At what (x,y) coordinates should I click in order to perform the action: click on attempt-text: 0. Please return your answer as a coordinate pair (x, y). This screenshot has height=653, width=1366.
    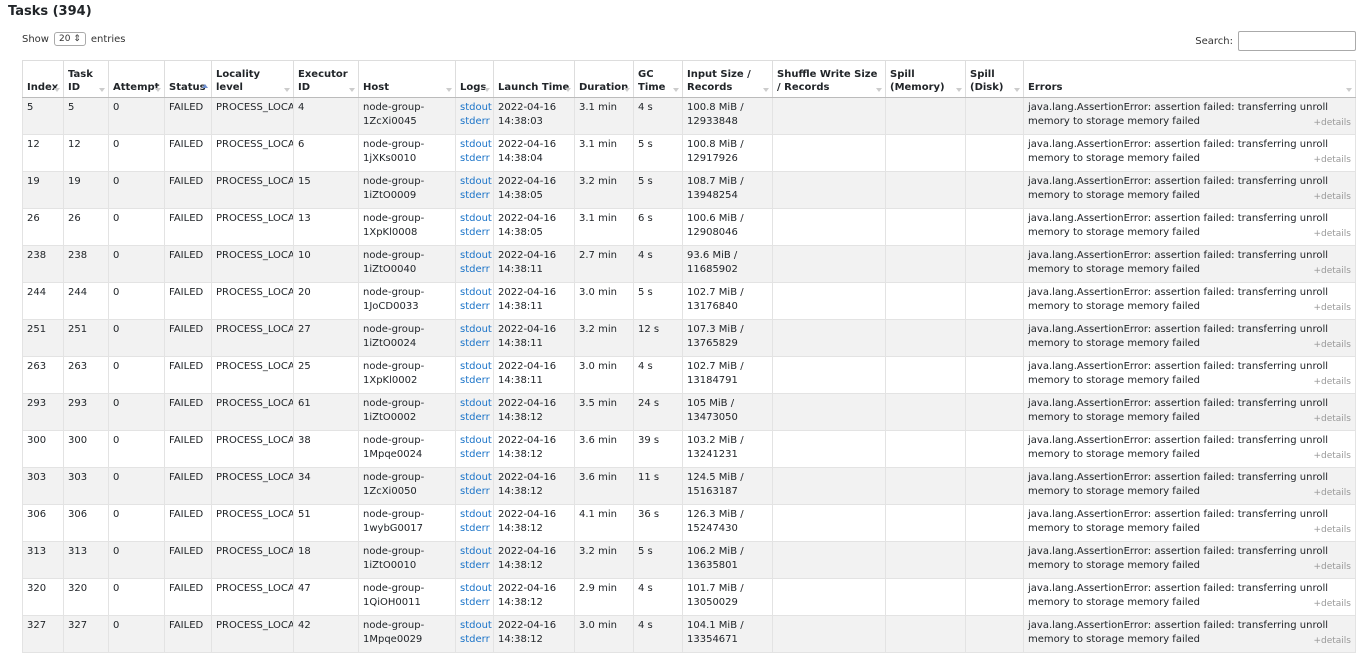
    Looking at the image, I should click on (116, 107).